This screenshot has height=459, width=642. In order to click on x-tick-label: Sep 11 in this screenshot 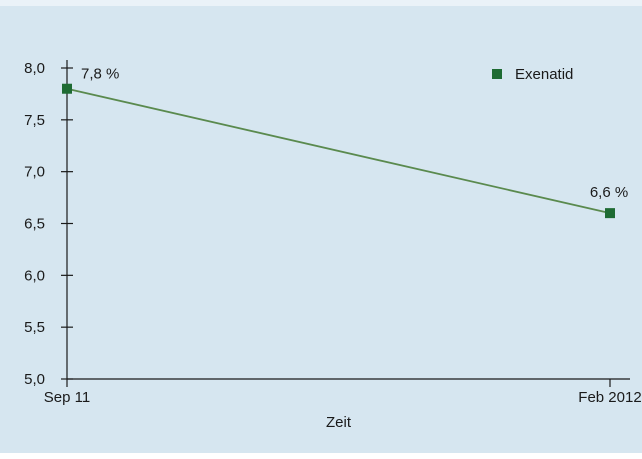, I will do `click(67, 397)`.